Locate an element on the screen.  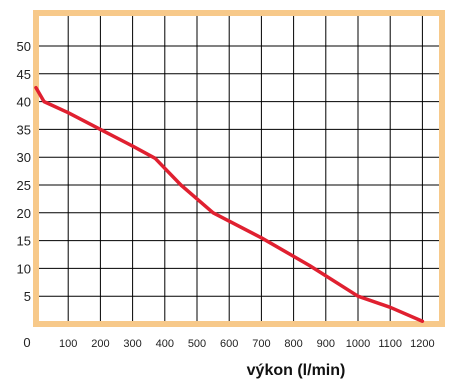
y-tick-label: 40 is located at coordinates (24, 102).